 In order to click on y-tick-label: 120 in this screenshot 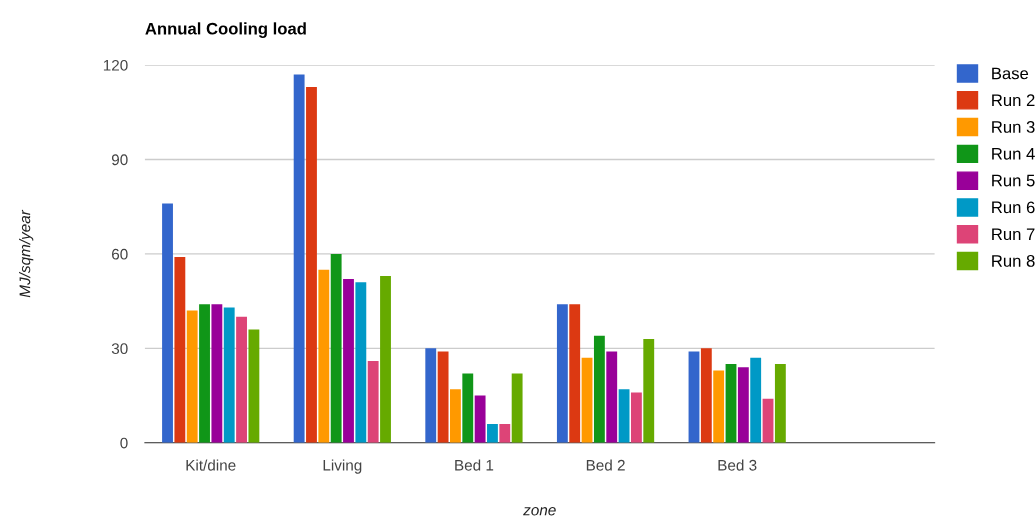, I will do `click(115, 65)`.